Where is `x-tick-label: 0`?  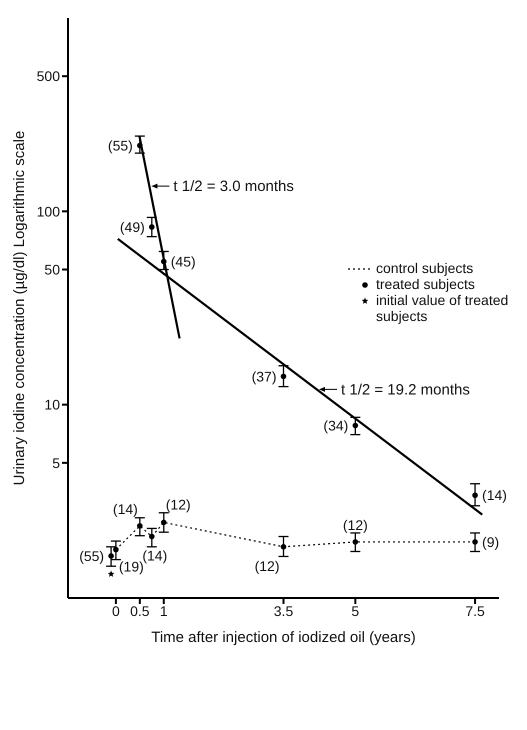
x-tick-label: 0 is located at coordinates (116, 610).